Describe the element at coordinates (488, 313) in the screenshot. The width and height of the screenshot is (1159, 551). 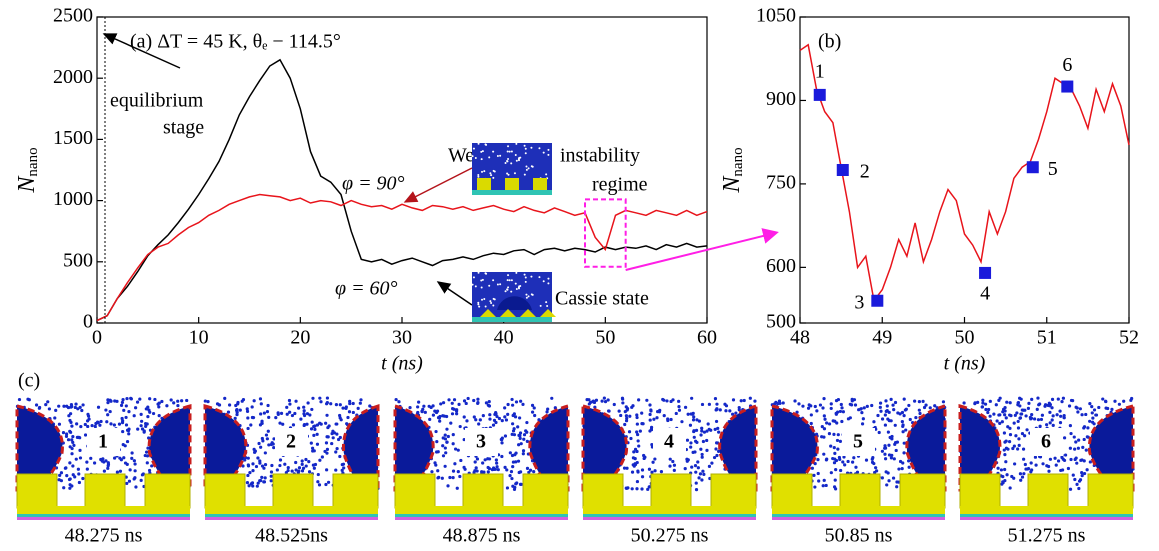
I see `inset-spike` at that location.